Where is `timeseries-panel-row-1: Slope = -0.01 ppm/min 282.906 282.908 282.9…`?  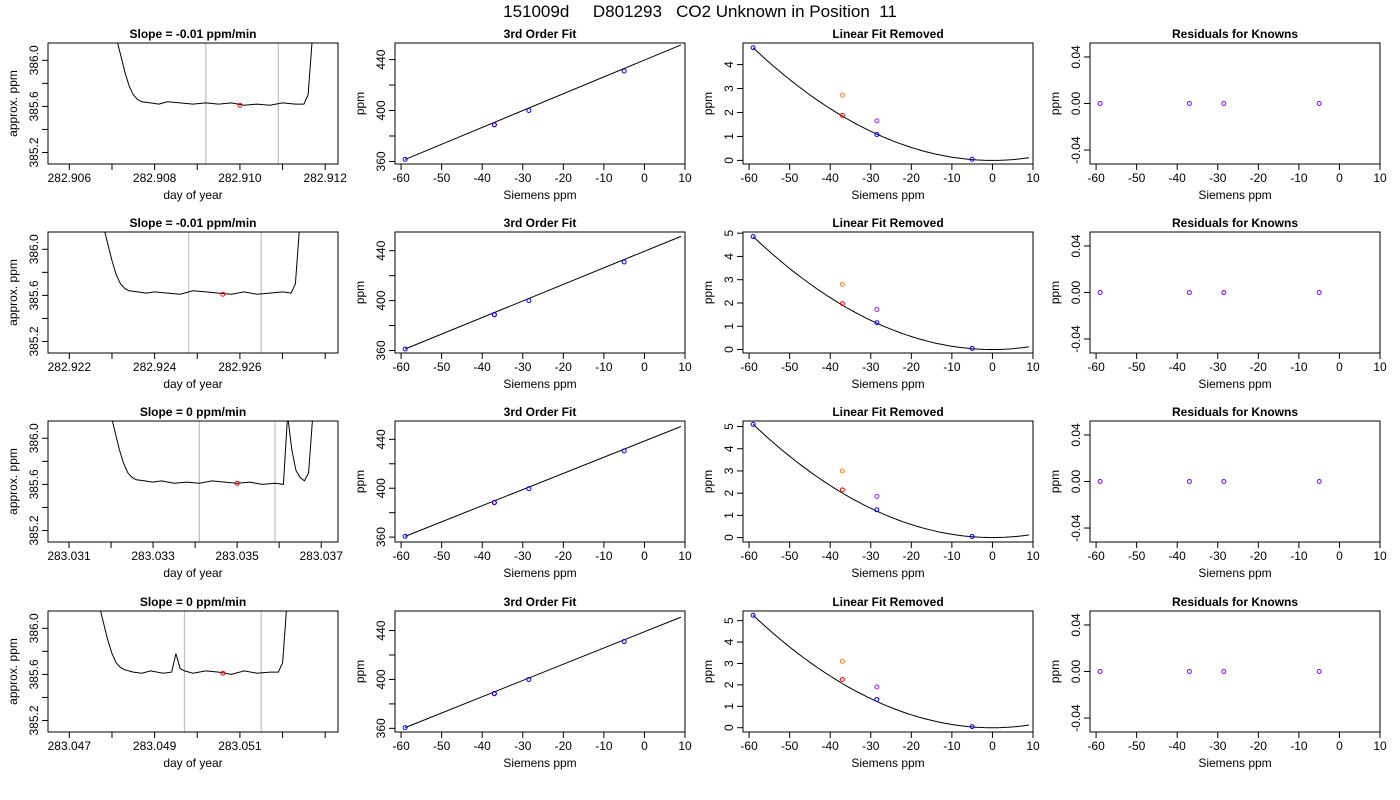 timeseries-panel-row-1: Slope = -0.01 ppm/min 282.906 282.908 282.9… is located at coordinates (176, 114).